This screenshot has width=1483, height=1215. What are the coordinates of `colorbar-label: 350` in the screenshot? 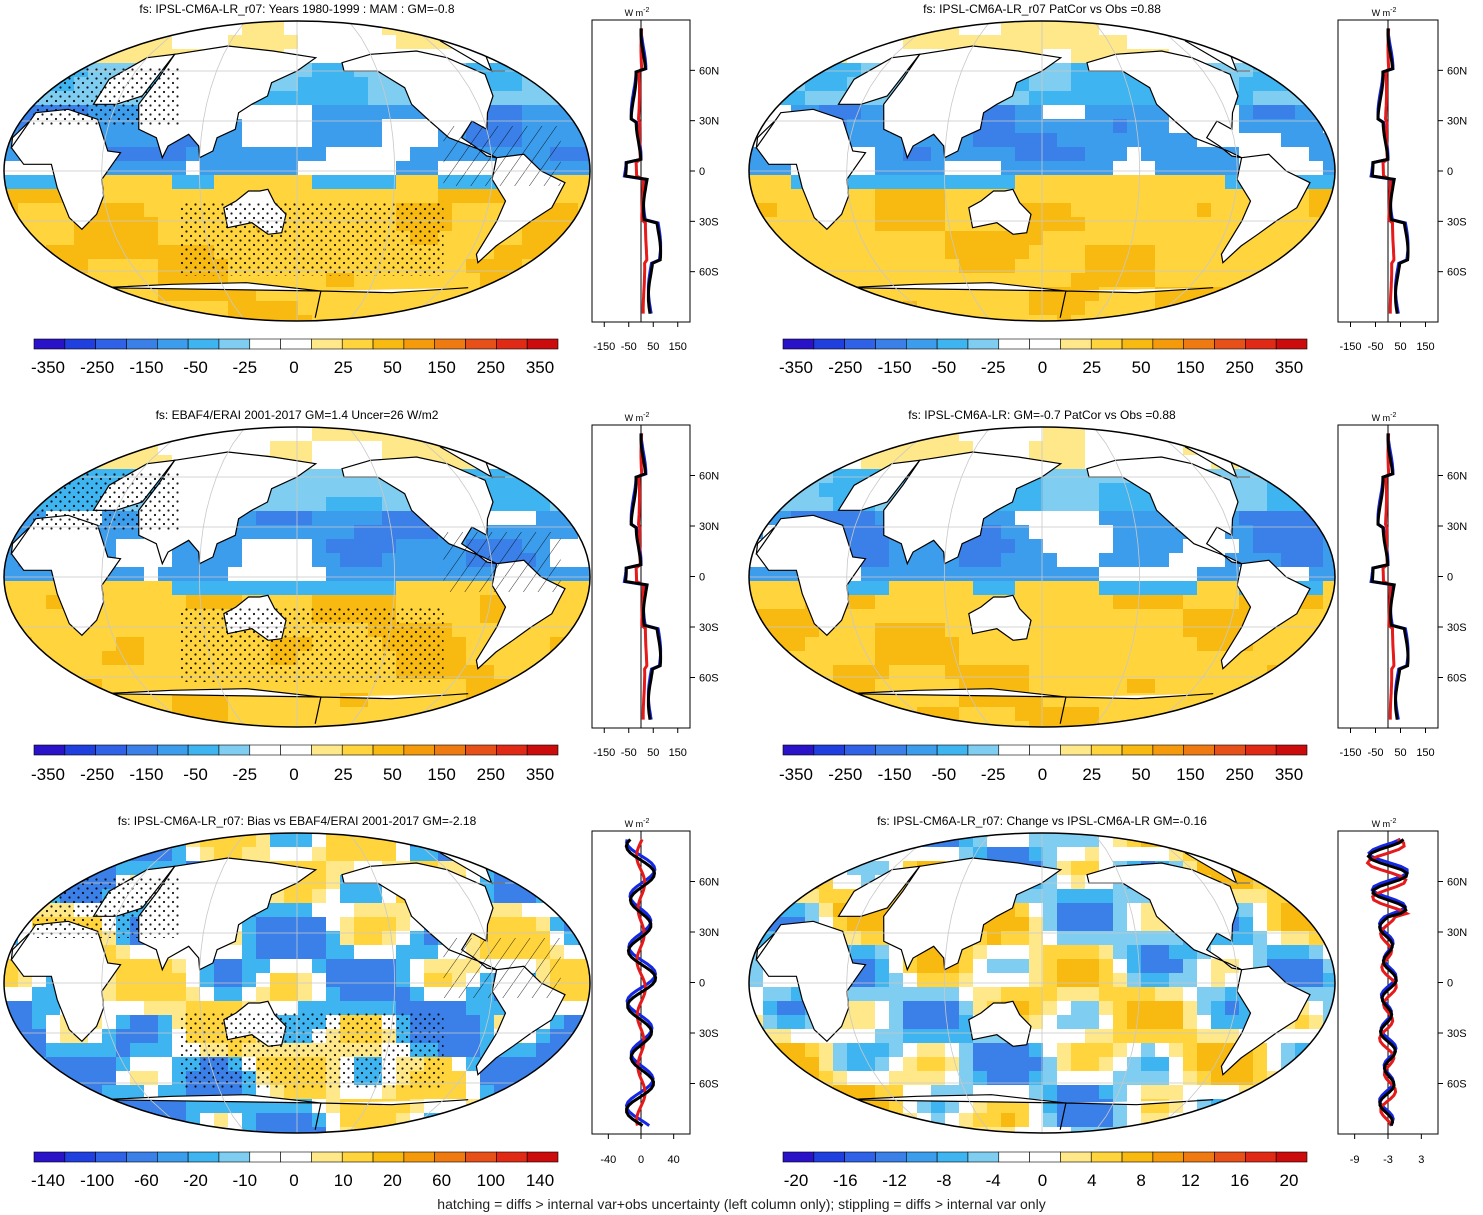 It's located at (540, 367).